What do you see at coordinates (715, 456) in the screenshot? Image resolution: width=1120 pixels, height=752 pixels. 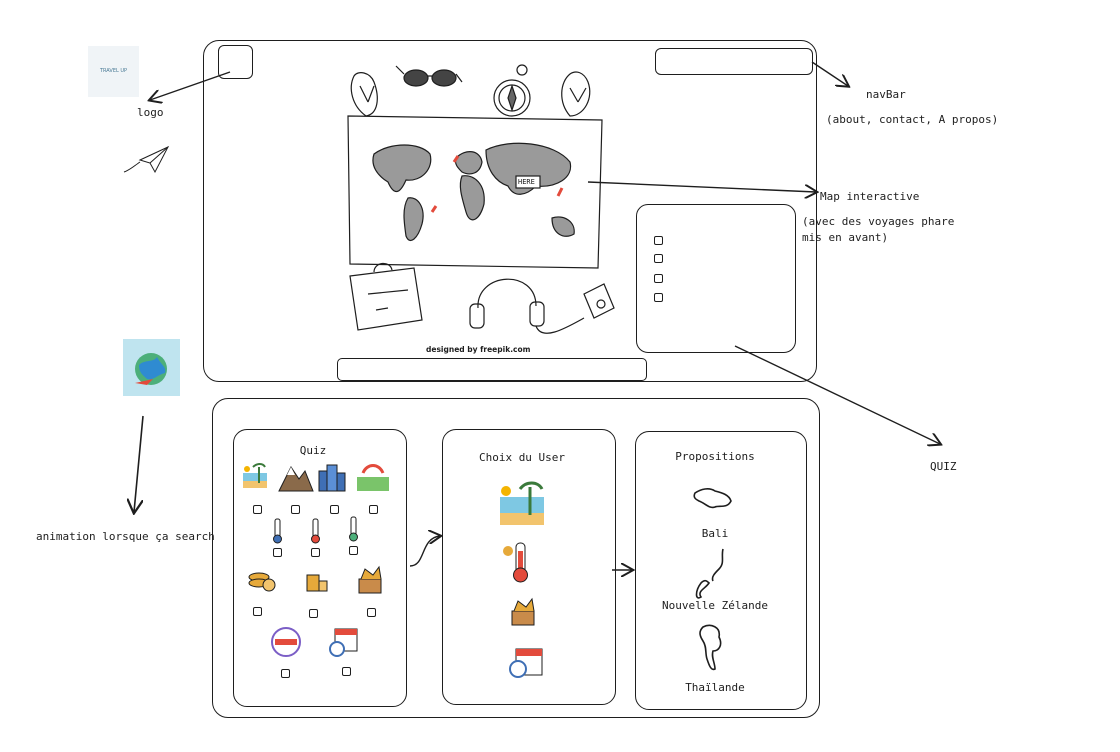 I see `proposals-title: Propositions` at bounding box center [715, 456].